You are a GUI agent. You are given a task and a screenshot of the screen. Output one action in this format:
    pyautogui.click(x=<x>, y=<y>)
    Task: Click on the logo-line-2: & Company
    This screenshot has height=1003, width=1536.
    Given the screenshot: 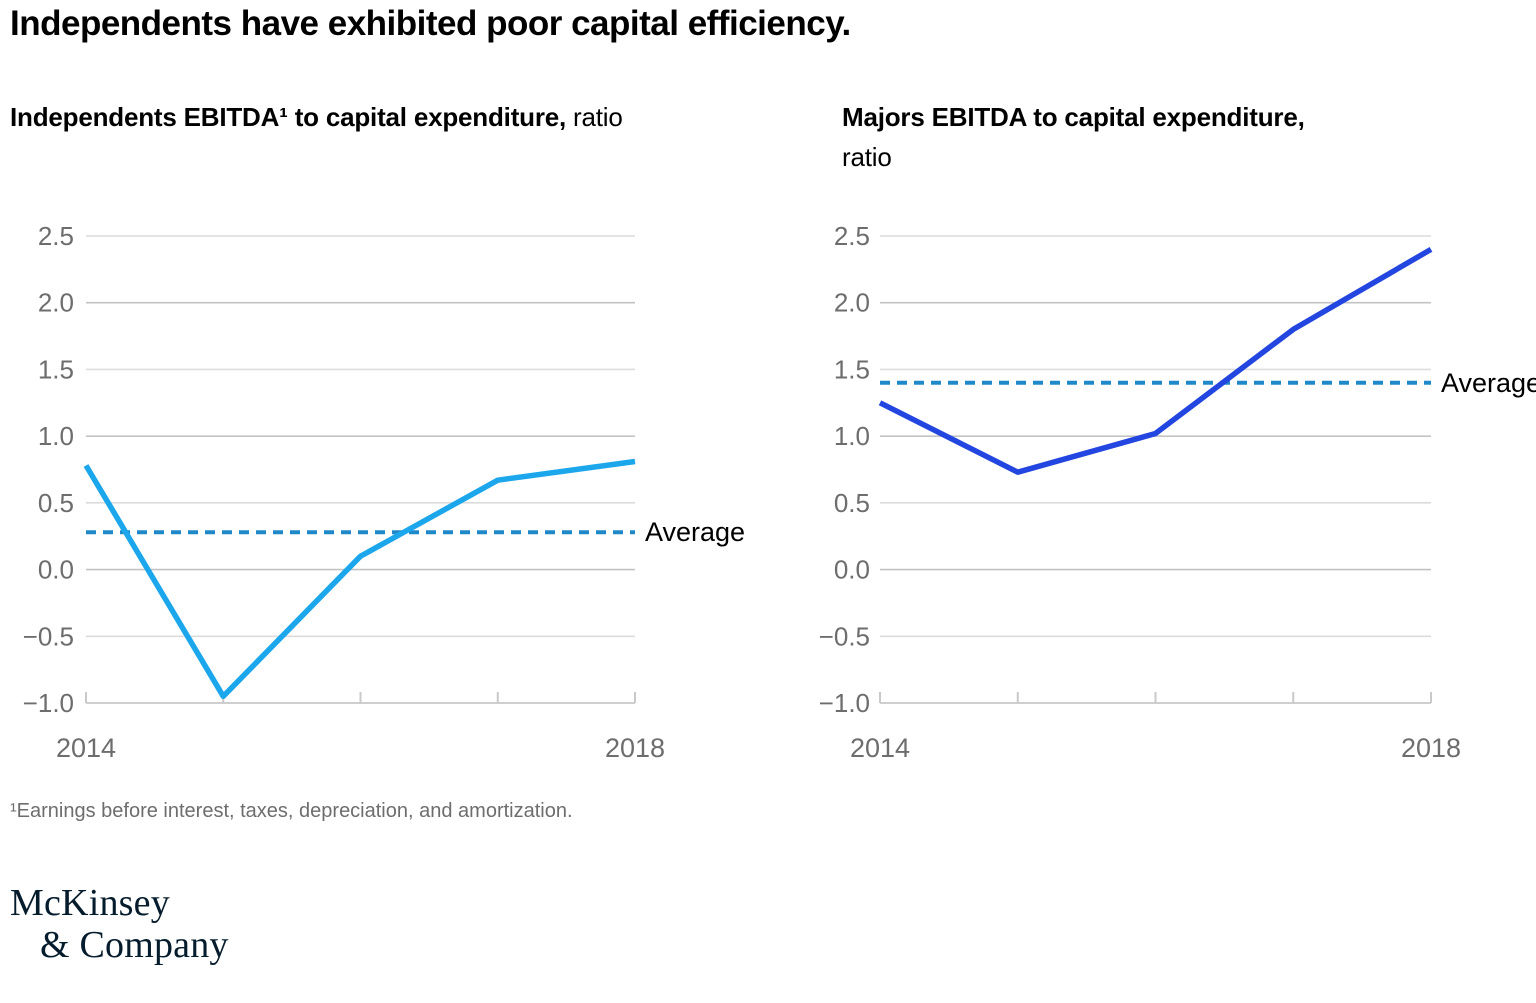 What is the action you would take?
    pyautogui.click(x=134, y=945)
    